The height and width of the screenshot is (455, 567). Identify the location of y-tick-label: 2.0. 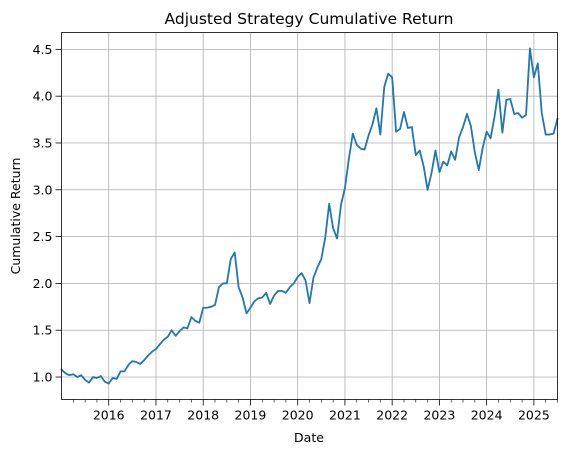
(43, 283).